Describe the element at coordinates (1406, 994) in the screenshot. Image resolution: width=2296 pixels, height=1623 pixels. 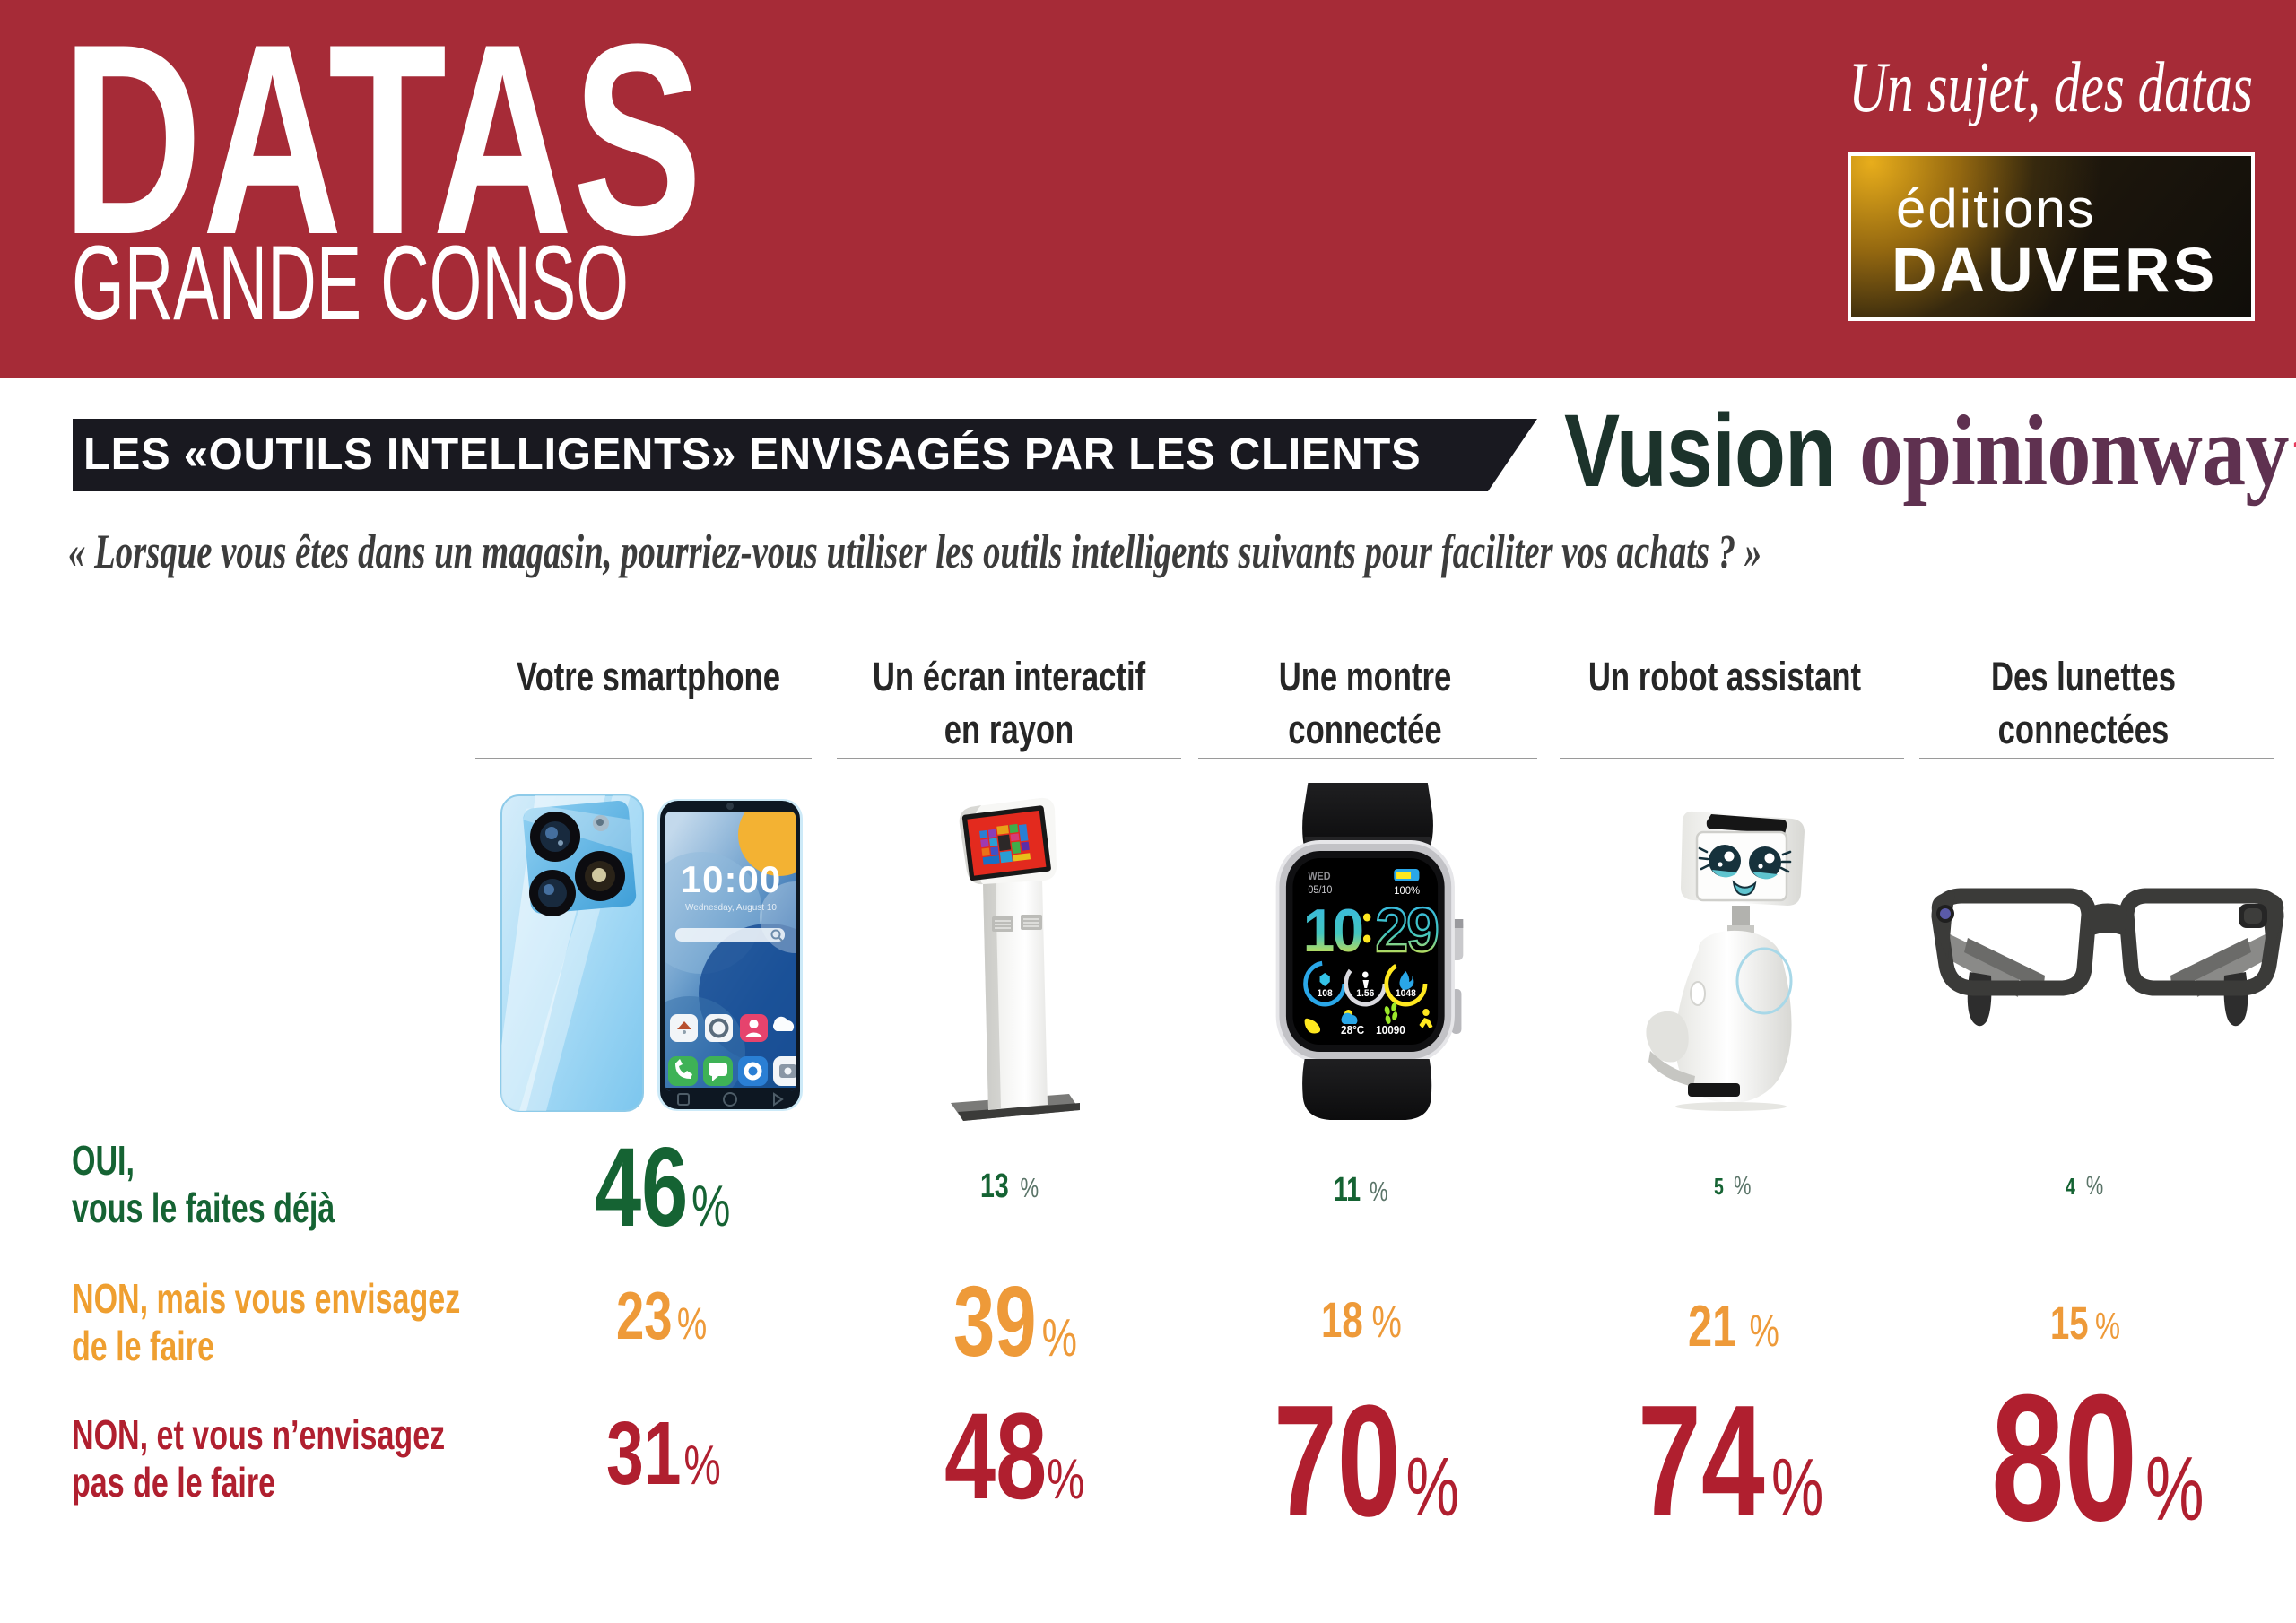
I see `svg-text: 1048` at that location.